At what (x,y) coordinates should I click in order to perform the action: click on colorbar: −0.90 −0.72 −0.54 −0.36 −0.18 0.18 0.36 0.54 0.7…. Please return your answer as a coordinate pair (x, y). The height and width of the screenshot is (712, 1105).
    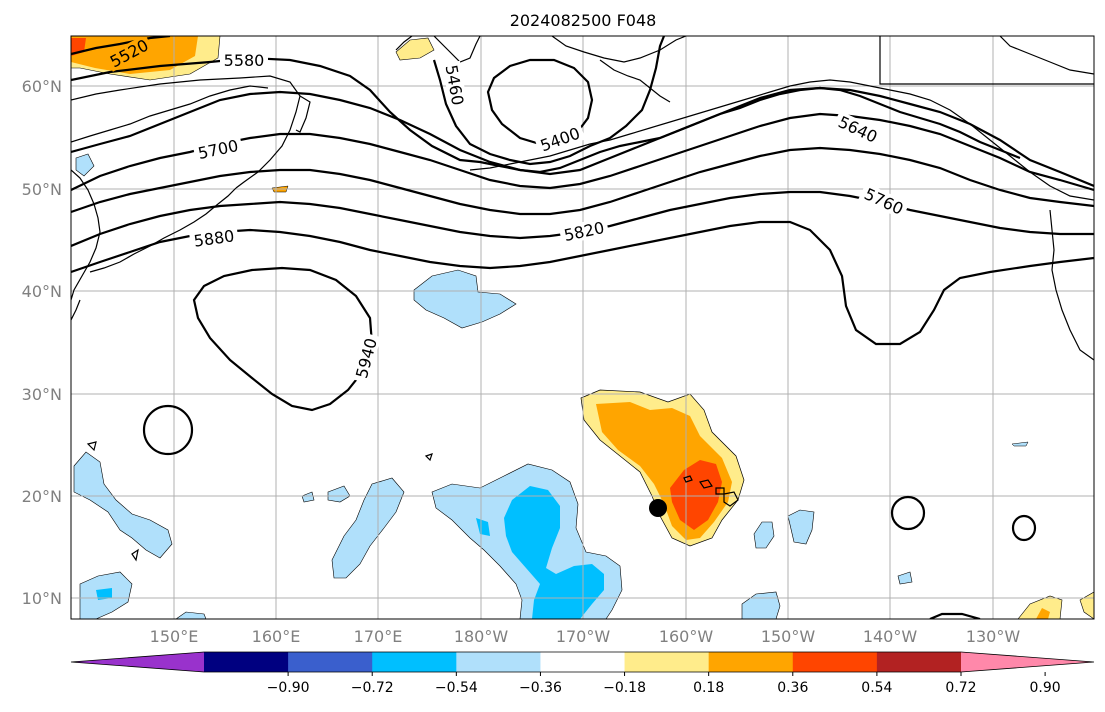
    Looking at the image, I should click on (582, 673).